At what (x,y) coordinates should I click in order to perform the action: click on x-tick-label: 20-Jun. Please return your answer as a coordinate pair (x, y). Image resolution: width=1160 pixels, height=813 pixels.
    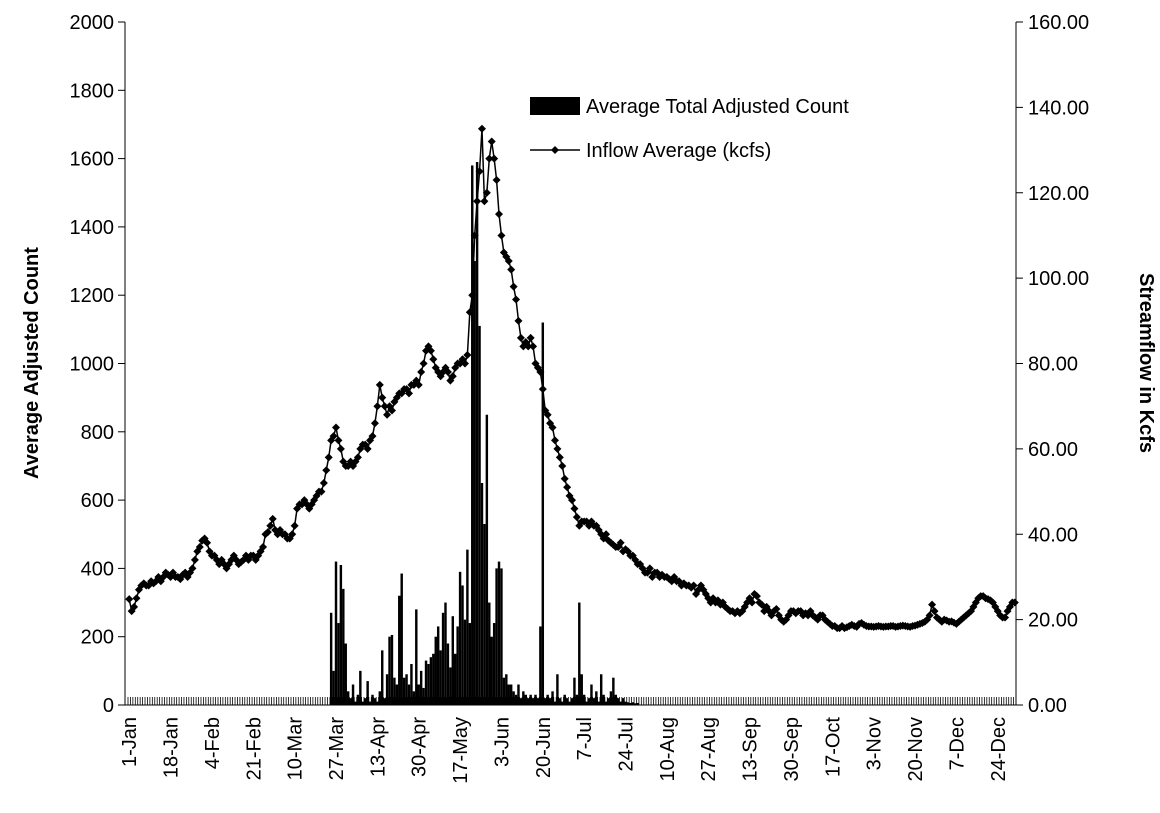
    Looking at the image, I should click on (544, 747).